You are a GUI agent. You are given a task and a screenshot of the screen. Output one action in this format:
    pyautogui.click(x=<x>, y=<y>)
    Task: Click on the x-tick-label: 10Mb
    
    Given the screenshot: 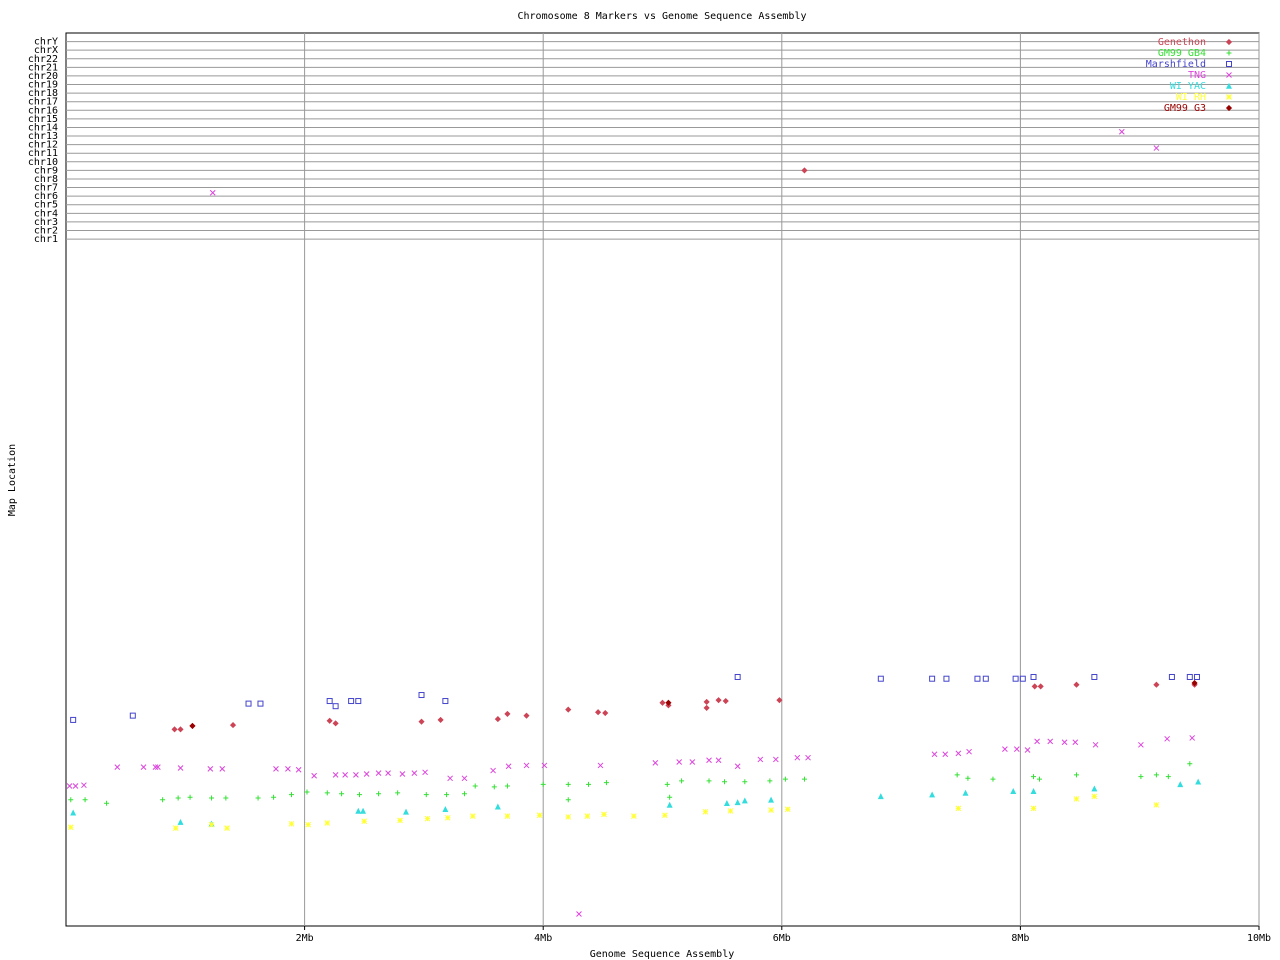 What is the action you would take?
    pyautogui.click(x=1259, y=938)
    